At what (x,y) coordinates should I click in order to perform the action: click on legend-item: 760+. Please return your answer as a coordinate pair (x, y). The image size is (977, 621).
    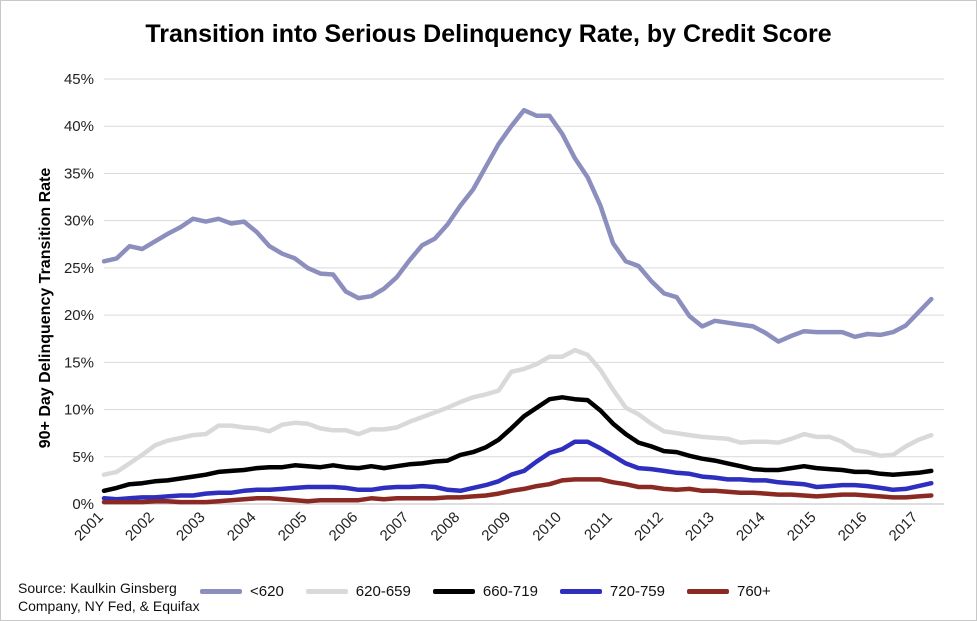
    Looking at the image, I should click on (728, 591).